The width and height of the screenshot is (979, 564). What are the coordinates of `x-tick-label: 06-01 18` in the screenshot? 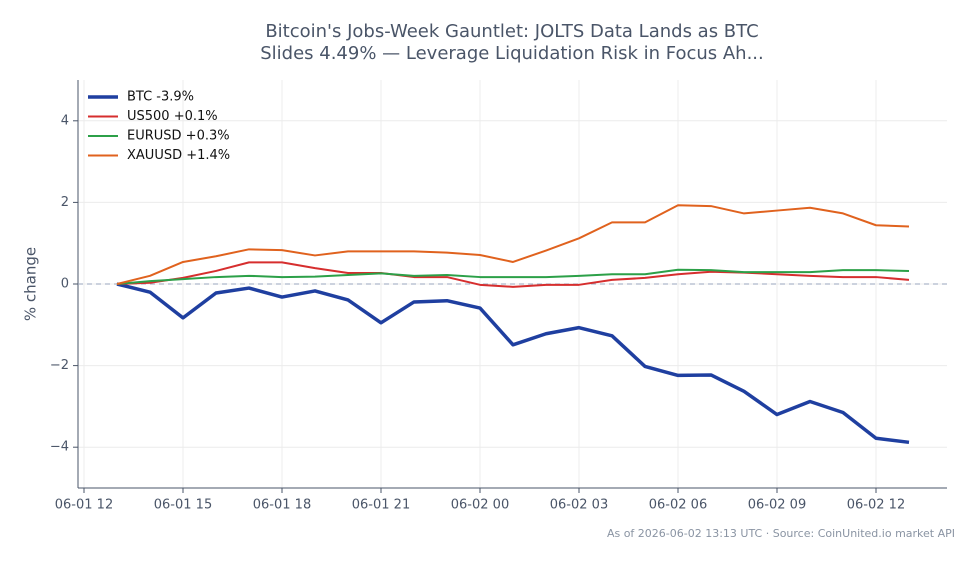 It's located at (282, 505).